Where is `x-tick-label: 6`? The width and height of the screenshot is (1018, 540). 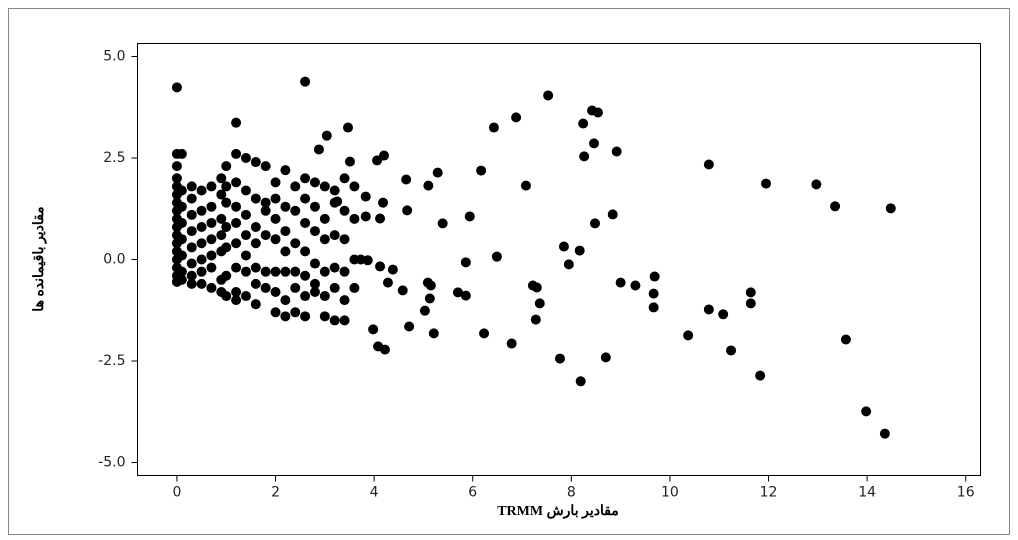
x-tick-label: 6 is located at coordinates (472, 493).